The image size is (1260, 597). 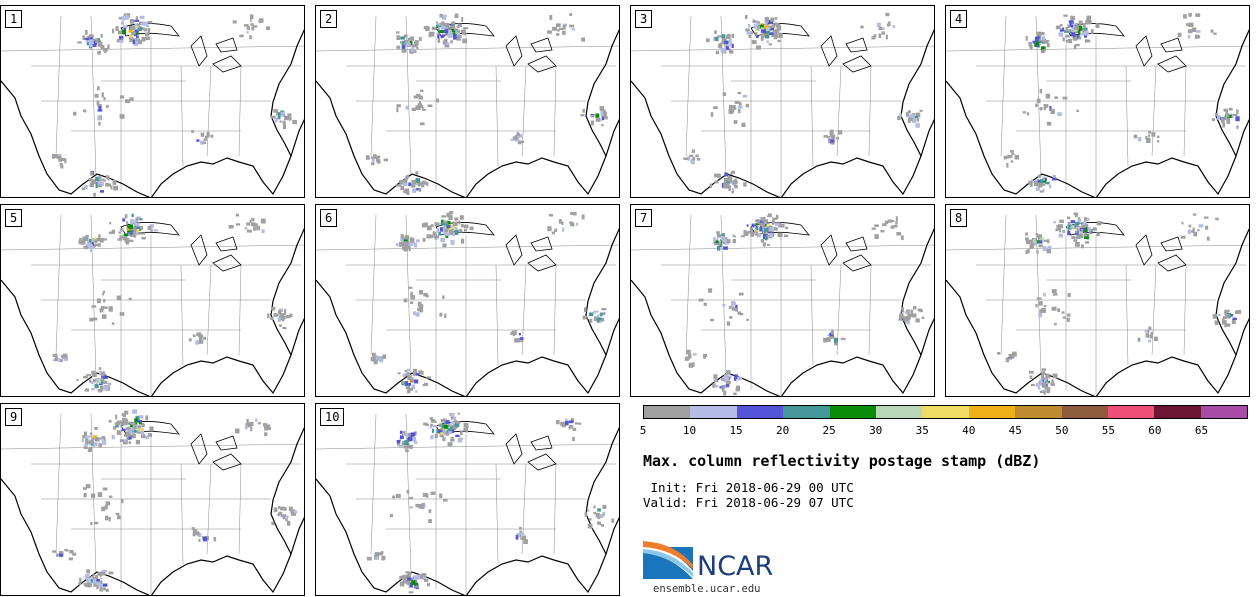 What do you see at coordinates (644, 19) in the screenshot?
I see `member-label-3: 3` at bounding box center [644, 19].